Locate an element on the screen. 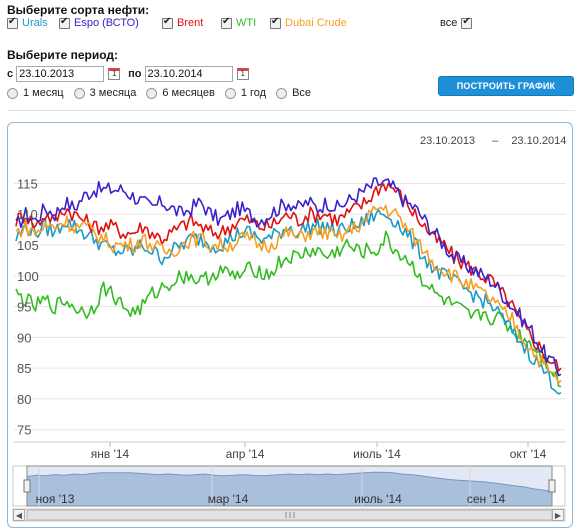 The width and height of the screenshot is (580, 532). navigator-right-arrow: ▶ is located at coordinates (558, 515).